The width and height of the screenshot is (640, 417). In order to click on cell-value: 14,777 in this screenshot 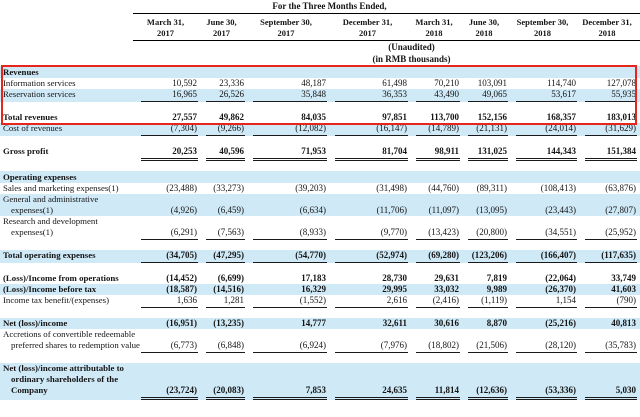, I will do `click(286, 323)`.